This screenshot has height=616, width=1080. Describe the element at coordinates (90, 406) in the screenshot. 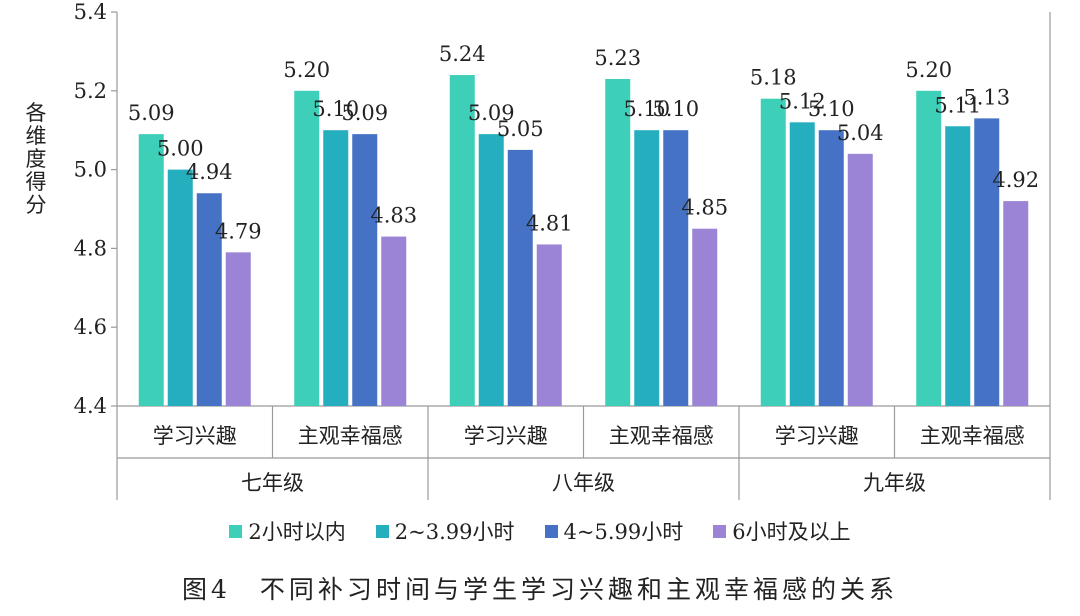

I see `y-tick-label: 4.4` at that location.